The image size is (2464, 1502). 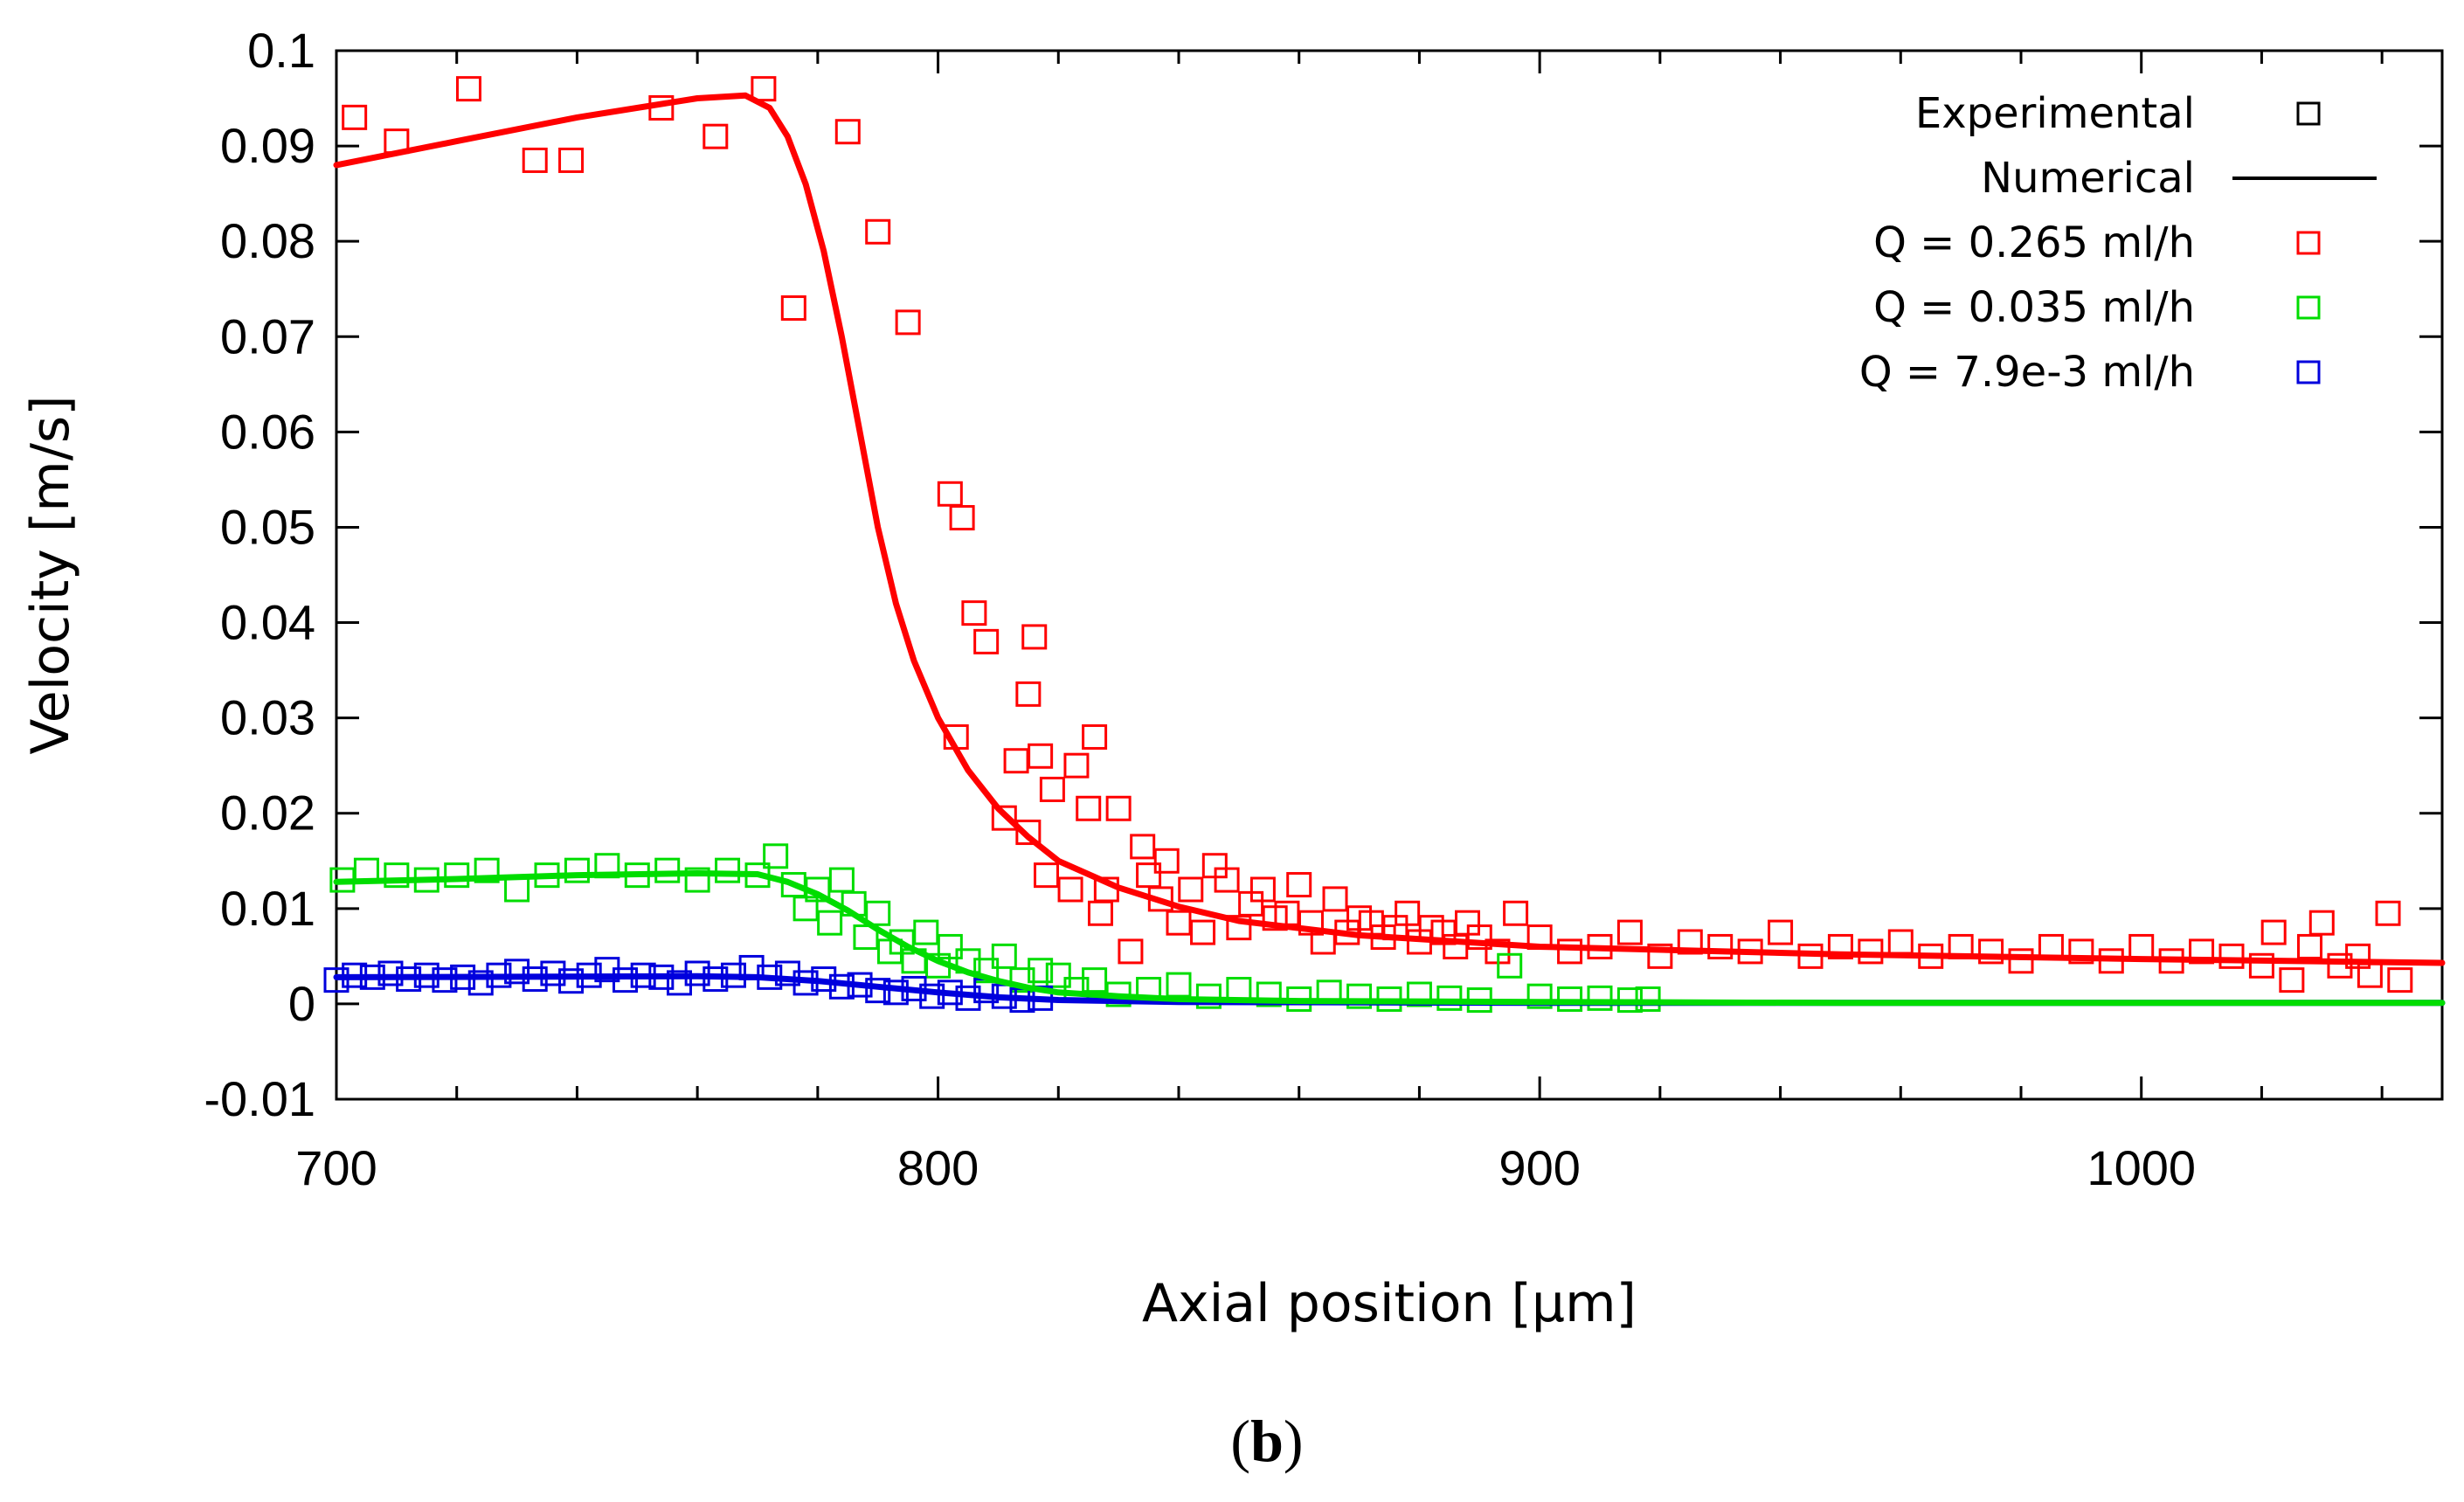 What do you see at coordinates (281, 50) in the screenshot?
I see `y-tick-label: 0.1` at bounding box center [281, 50].